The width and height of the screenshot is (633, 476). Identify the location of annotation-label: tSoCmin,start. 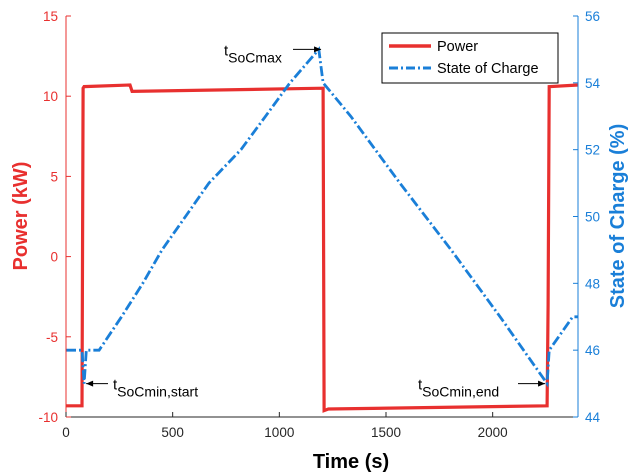
(155, 388).